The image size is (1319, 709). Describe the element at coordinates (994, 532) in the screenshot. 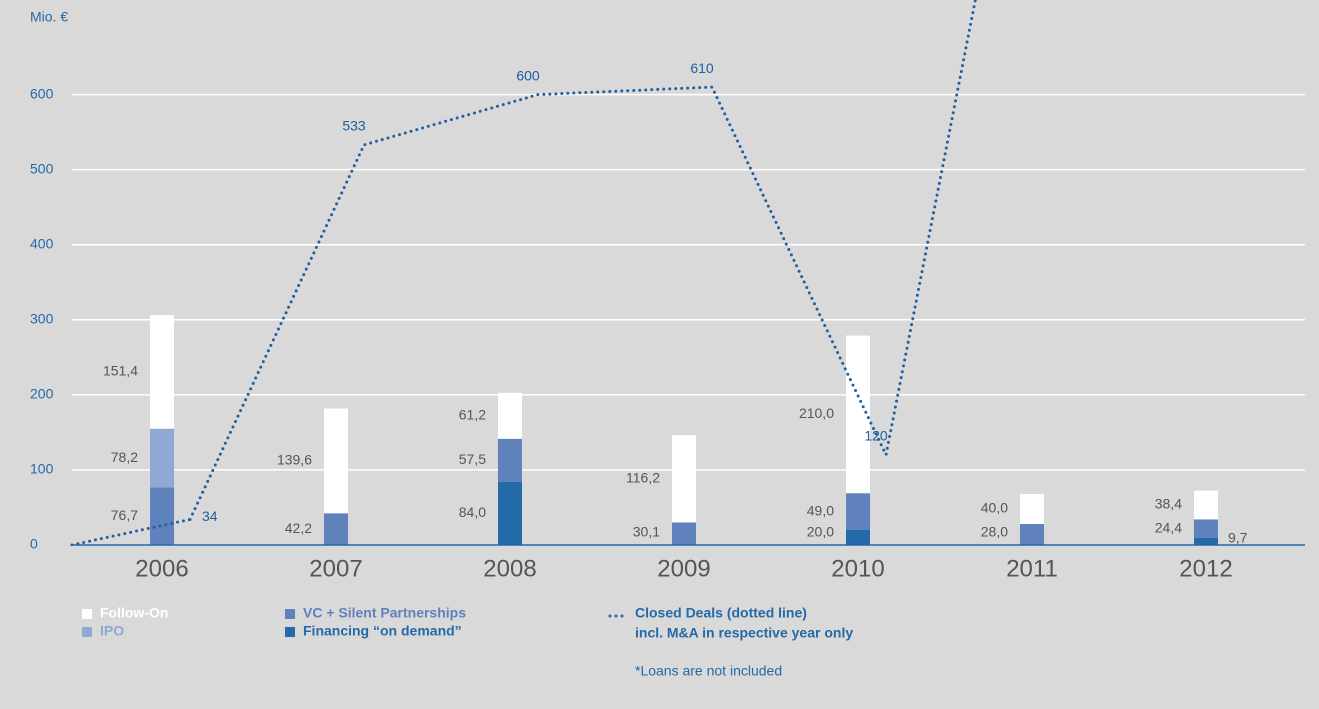

I see `value-label: 28,0` at that location.